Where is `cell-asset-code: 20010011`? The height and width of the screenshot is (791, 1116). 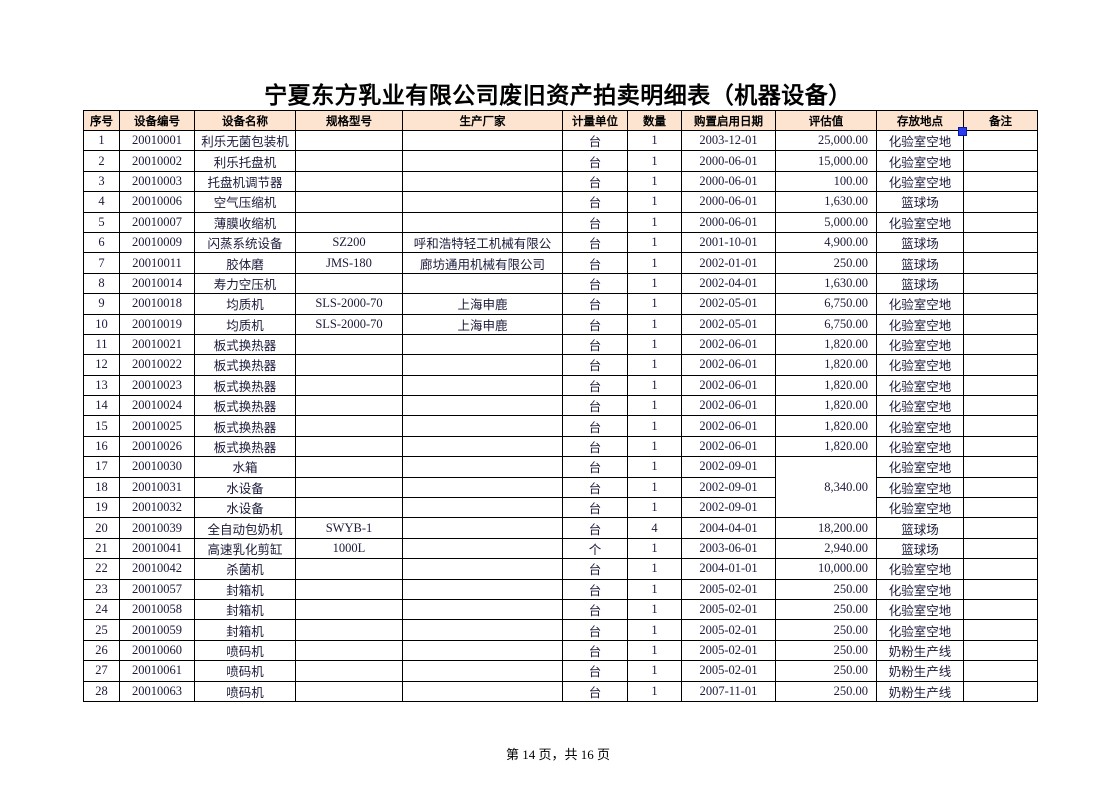
cell-asset-code: 20010011 is located at coordinates (157, 263).